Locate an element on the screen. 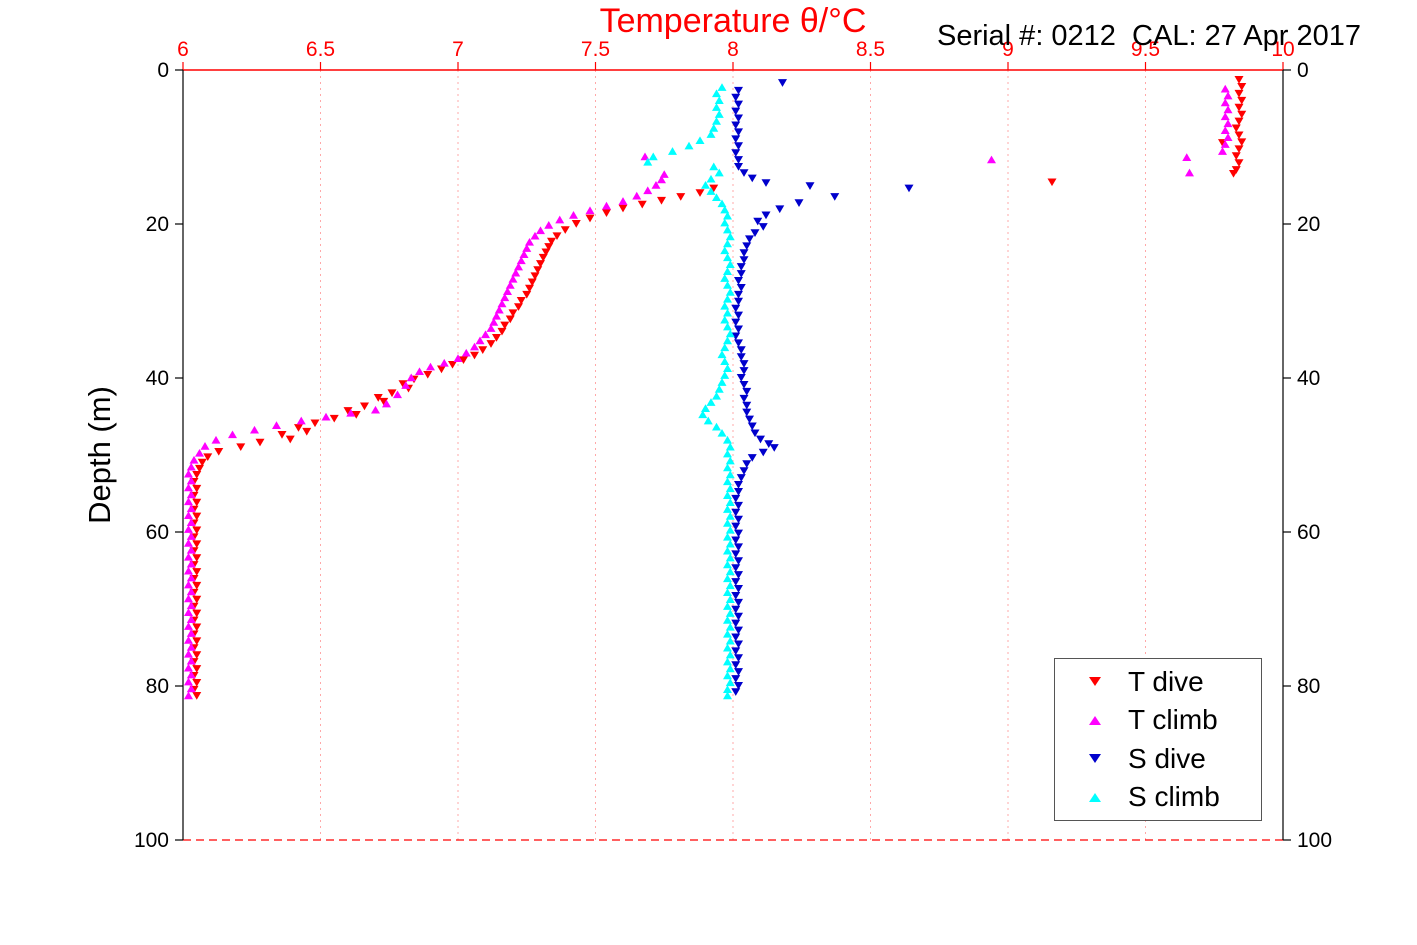 The image size is (1417, 945). s-dive-marker-icon is located at coordinates (1095, 759).